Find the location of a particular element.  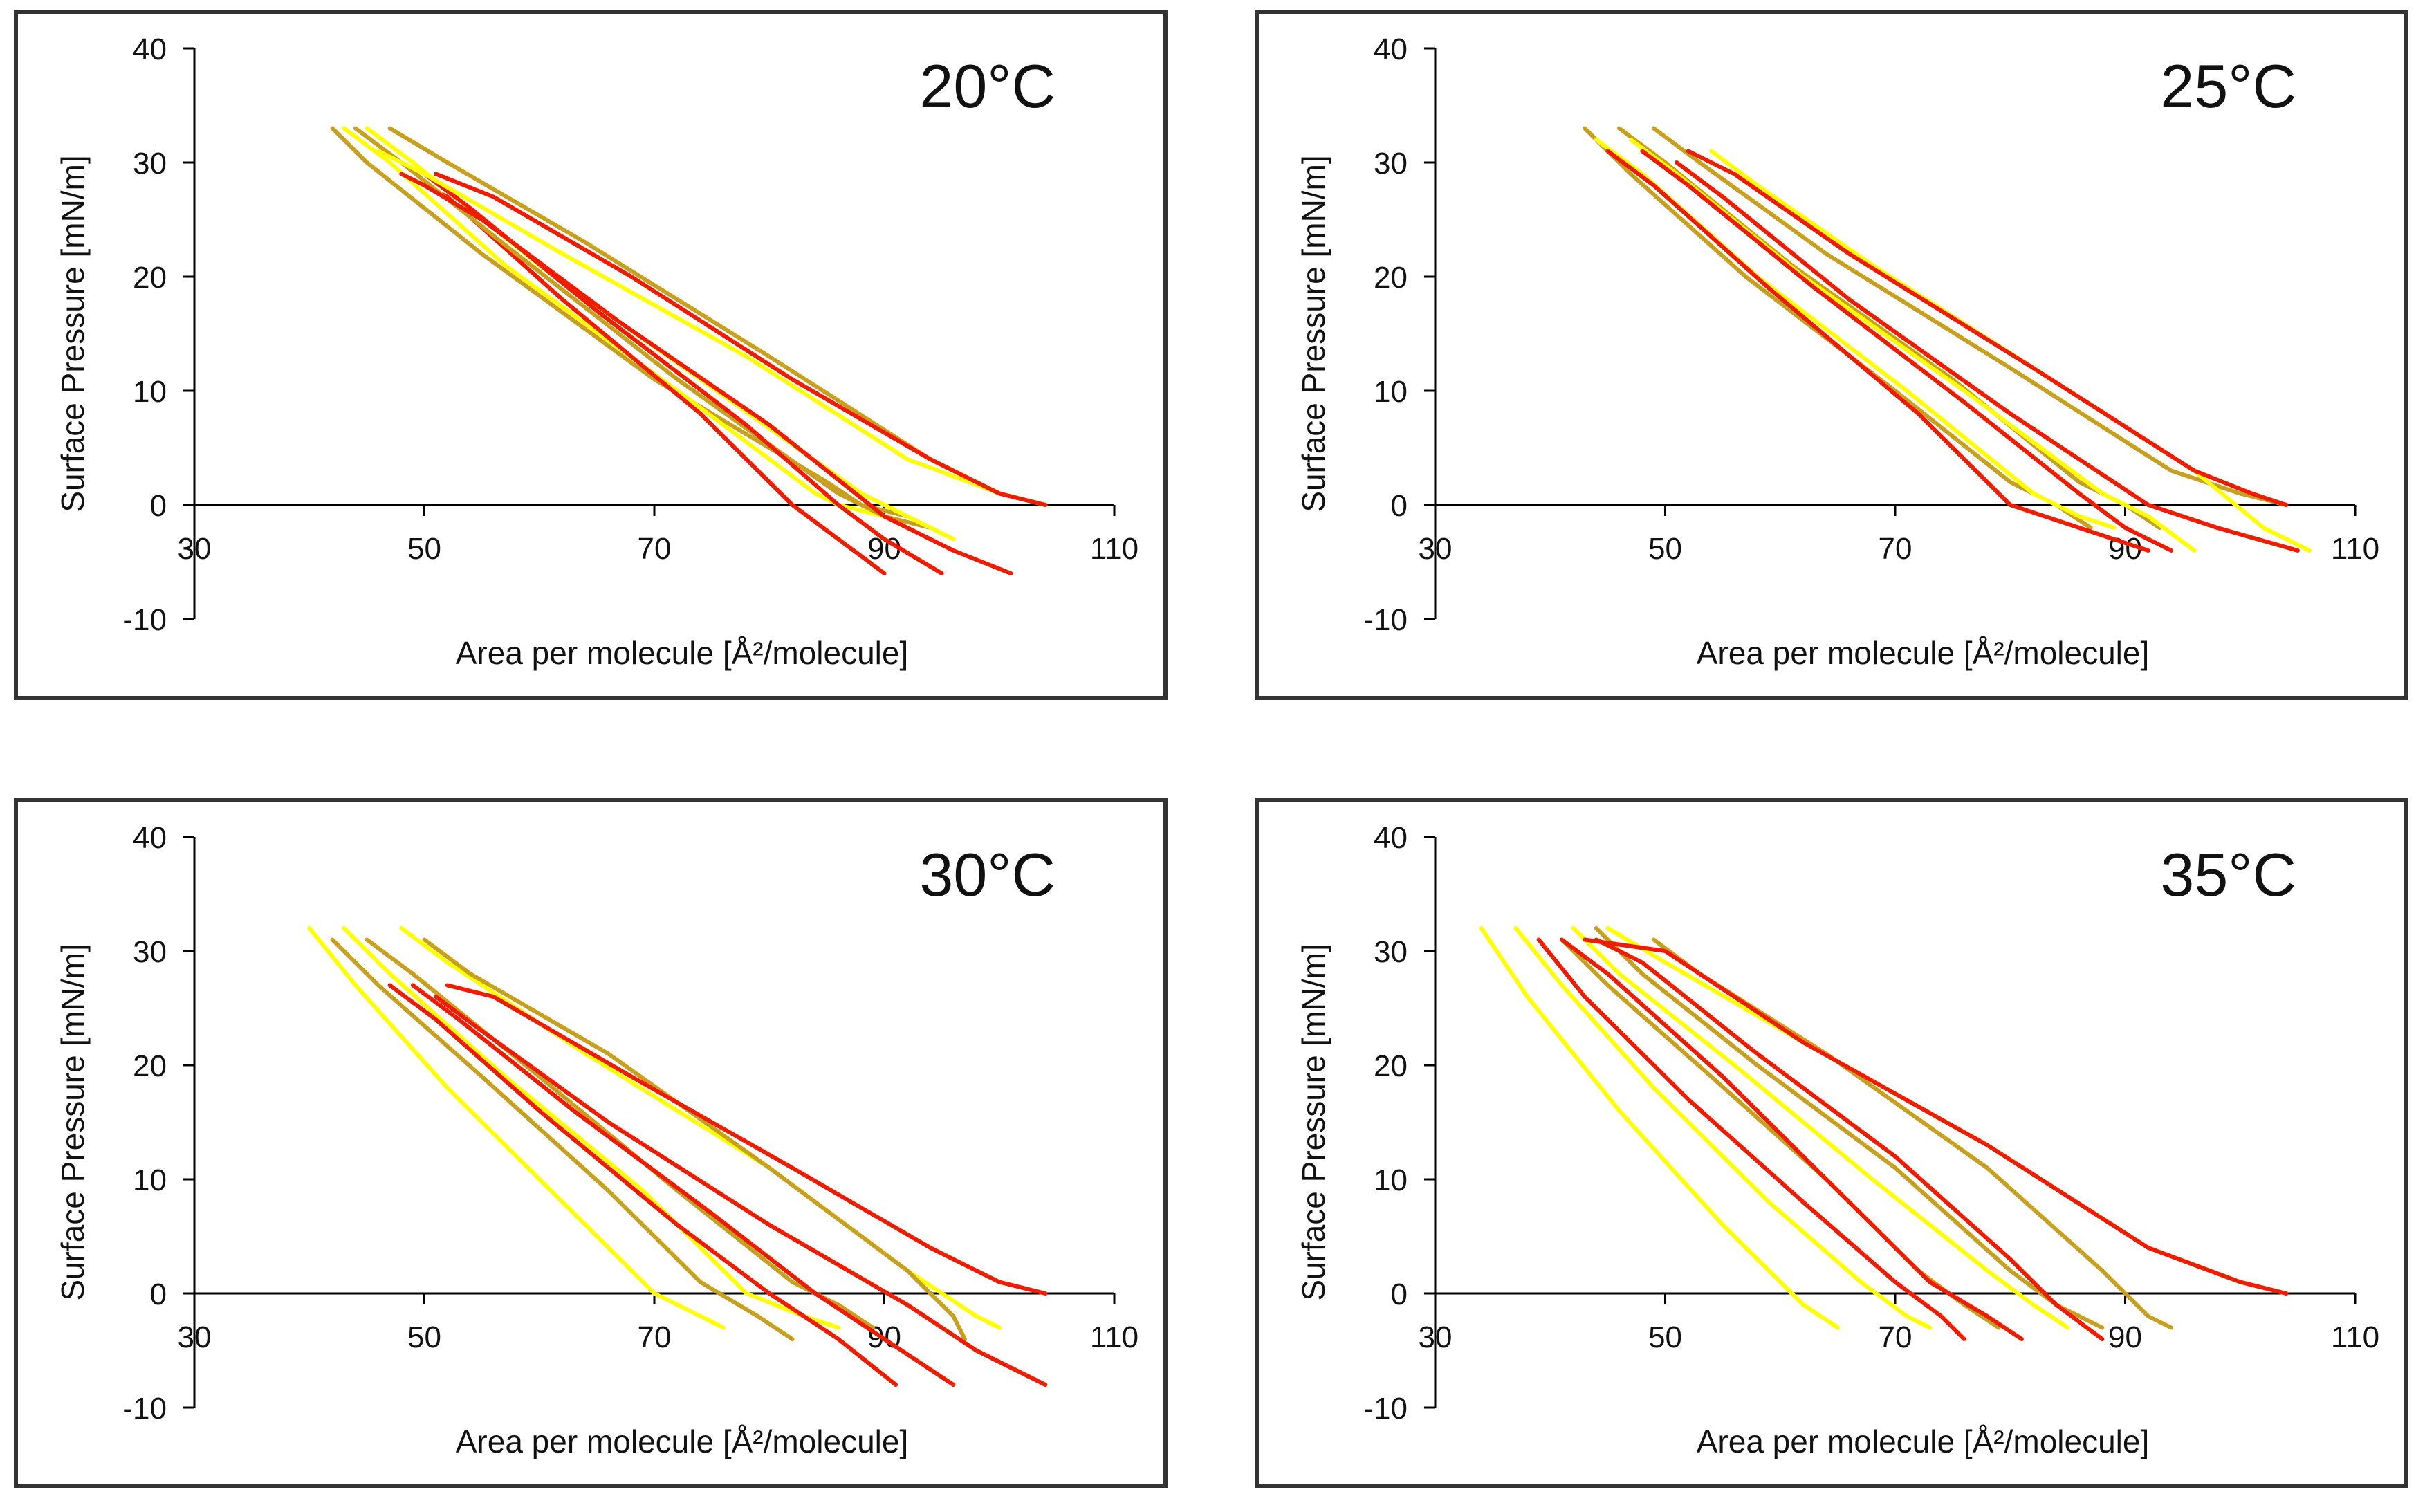

temperature-label: 30°C is located at coordinates (987, 874).